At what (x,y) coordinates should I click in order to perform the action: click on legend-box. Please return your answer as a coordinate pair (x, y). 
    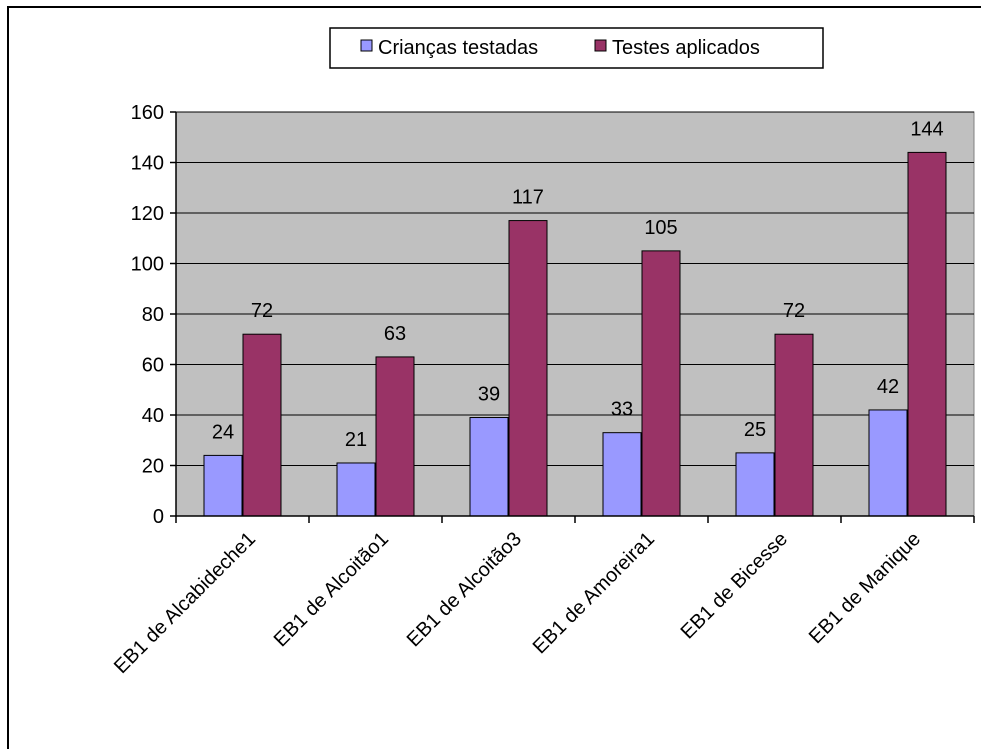
    Looking at the image, I should click on (576, 48).